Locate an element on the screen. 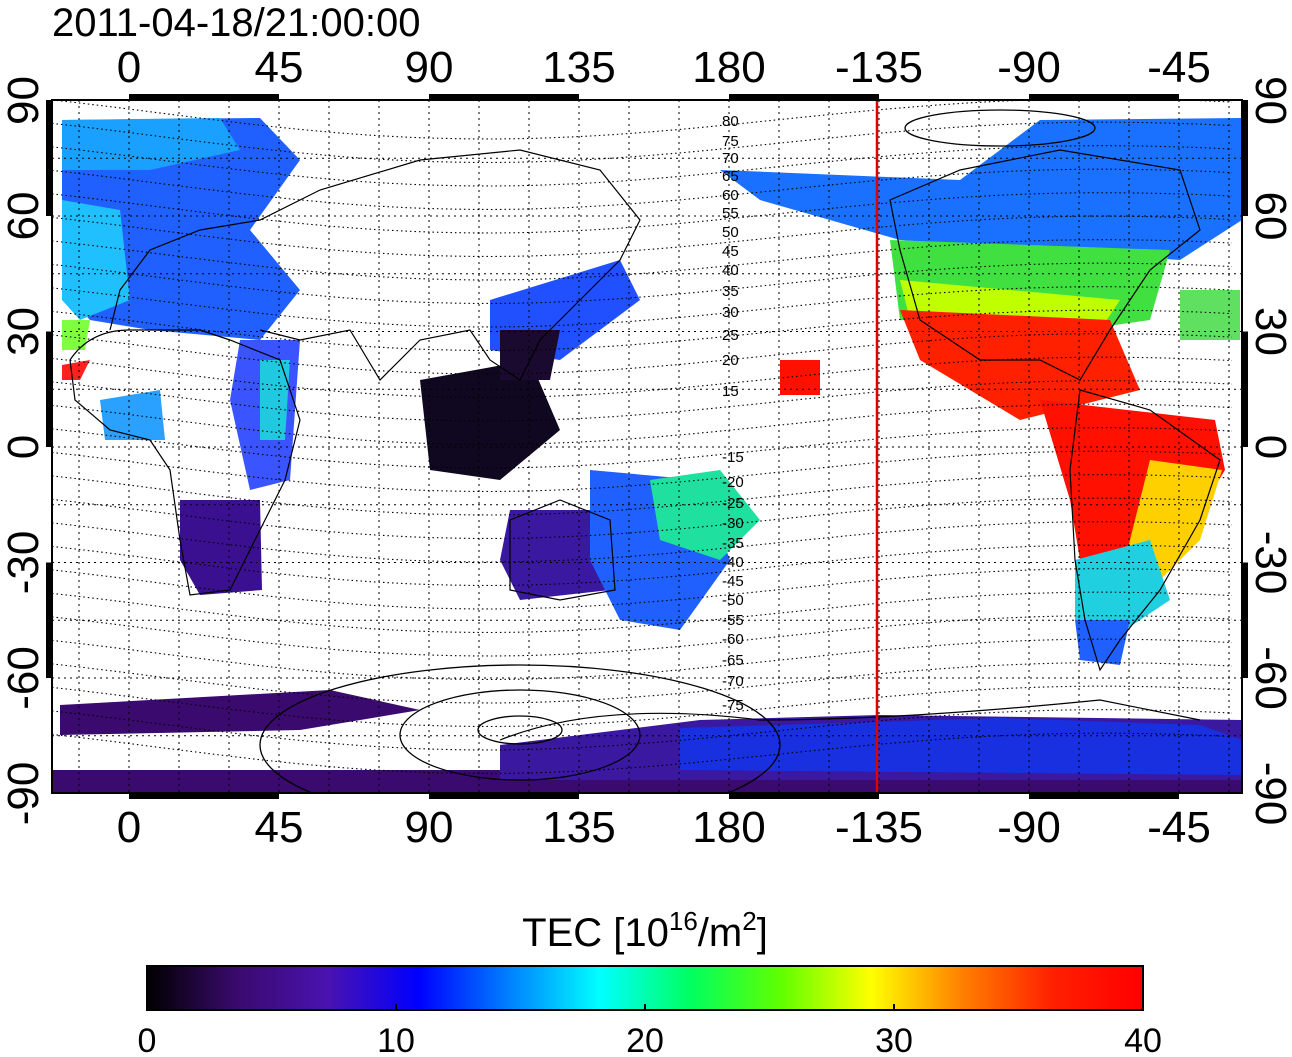  contour-label: -65 is located at coordinates (733, 660).